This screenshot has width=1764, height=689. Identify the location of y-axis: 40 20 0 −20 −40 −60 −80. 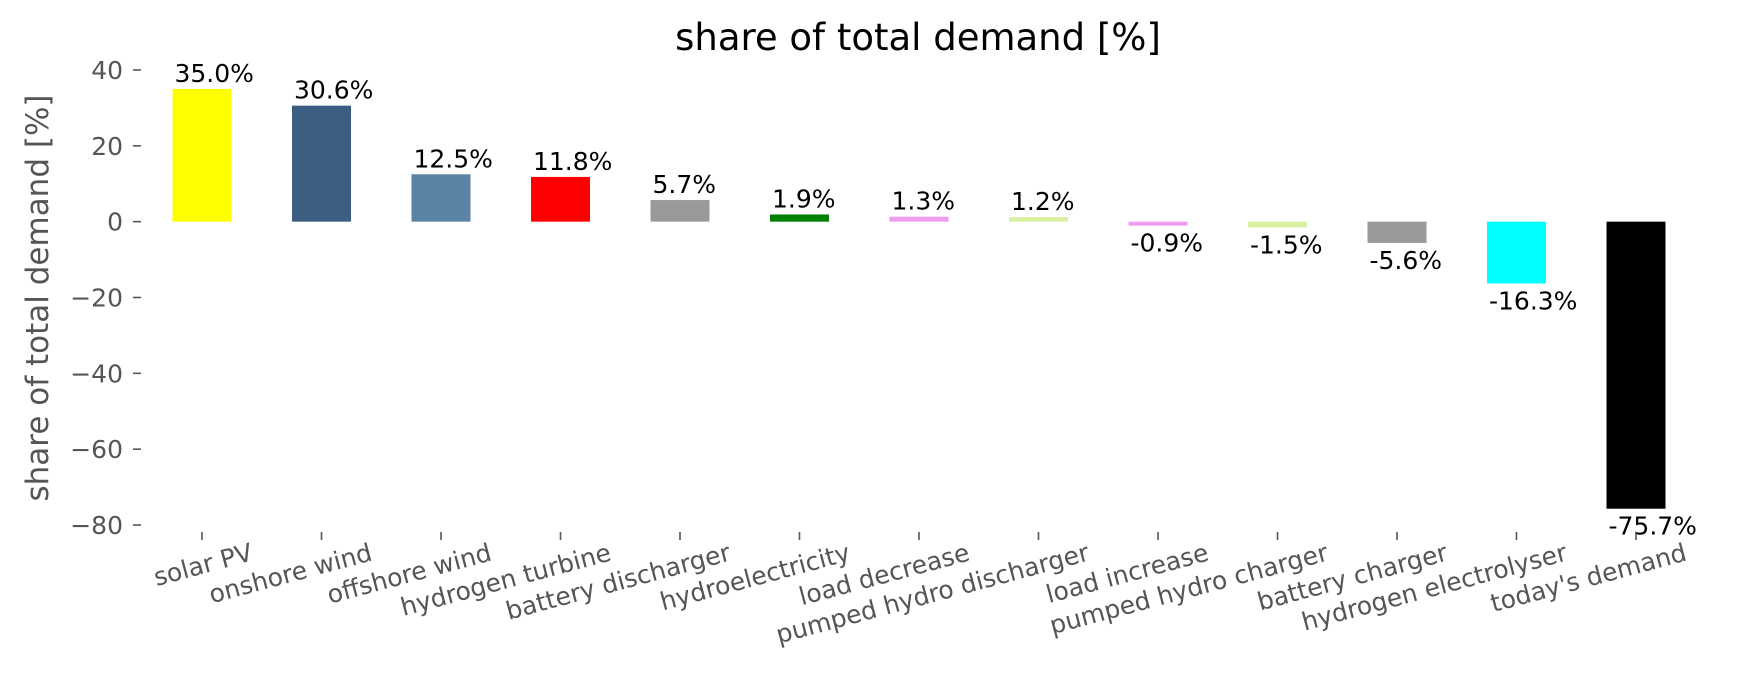
(105, 298).